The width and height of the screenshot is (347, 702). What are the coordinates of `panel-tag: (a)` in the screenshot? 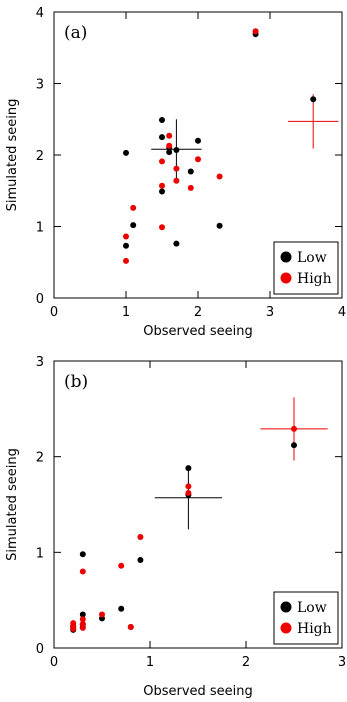 It's located at (75, 33).